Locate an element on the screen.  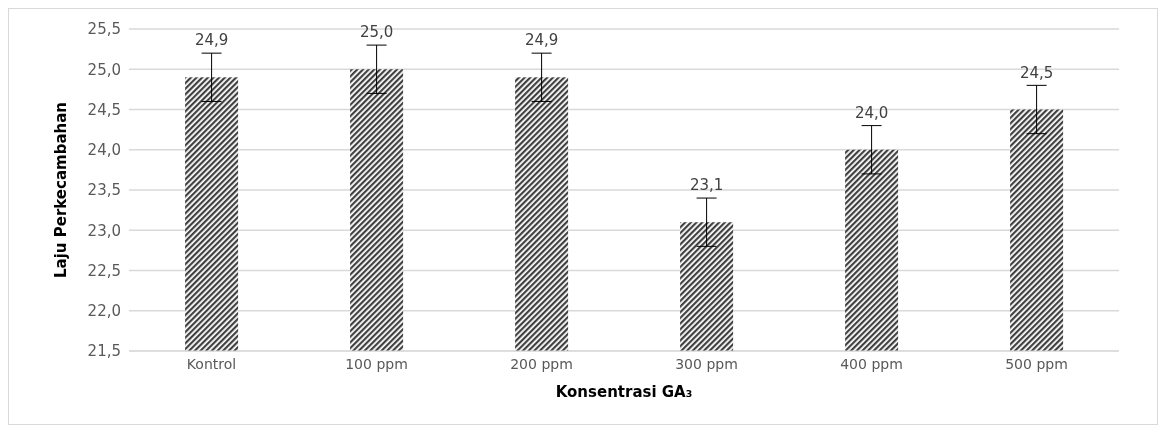
y-tick-label: 25,5 is located at coordinates (104, 29).